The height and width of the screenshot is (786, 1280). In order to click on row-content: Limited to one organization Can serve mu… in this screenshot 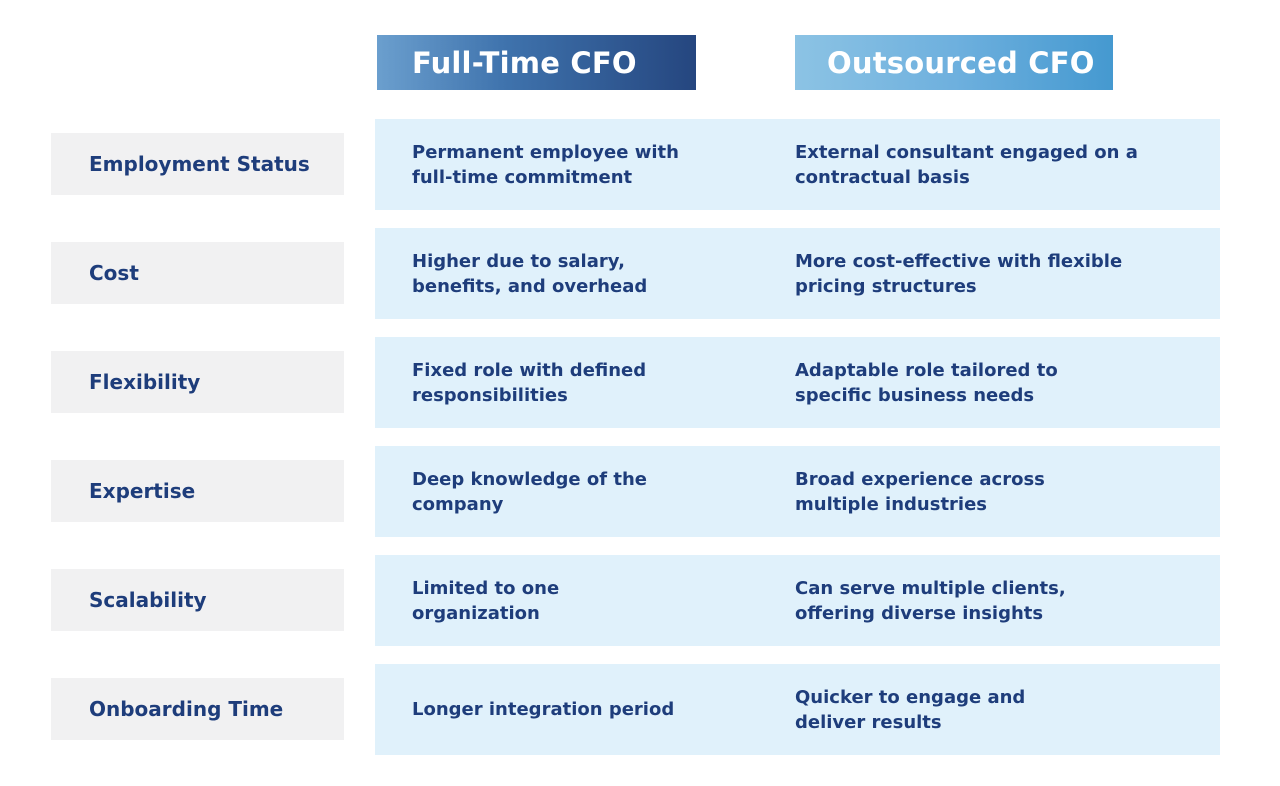, I will do `click(797, 600)`.